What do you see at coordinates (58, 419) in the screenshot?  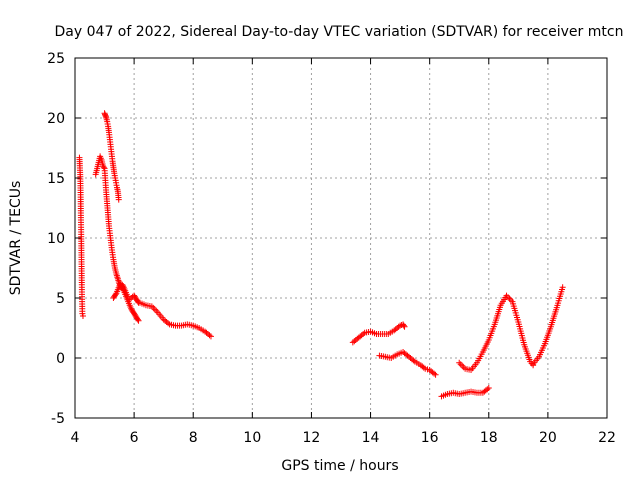 I see `y-tick-label: -5` at bounding box center [58, 419].